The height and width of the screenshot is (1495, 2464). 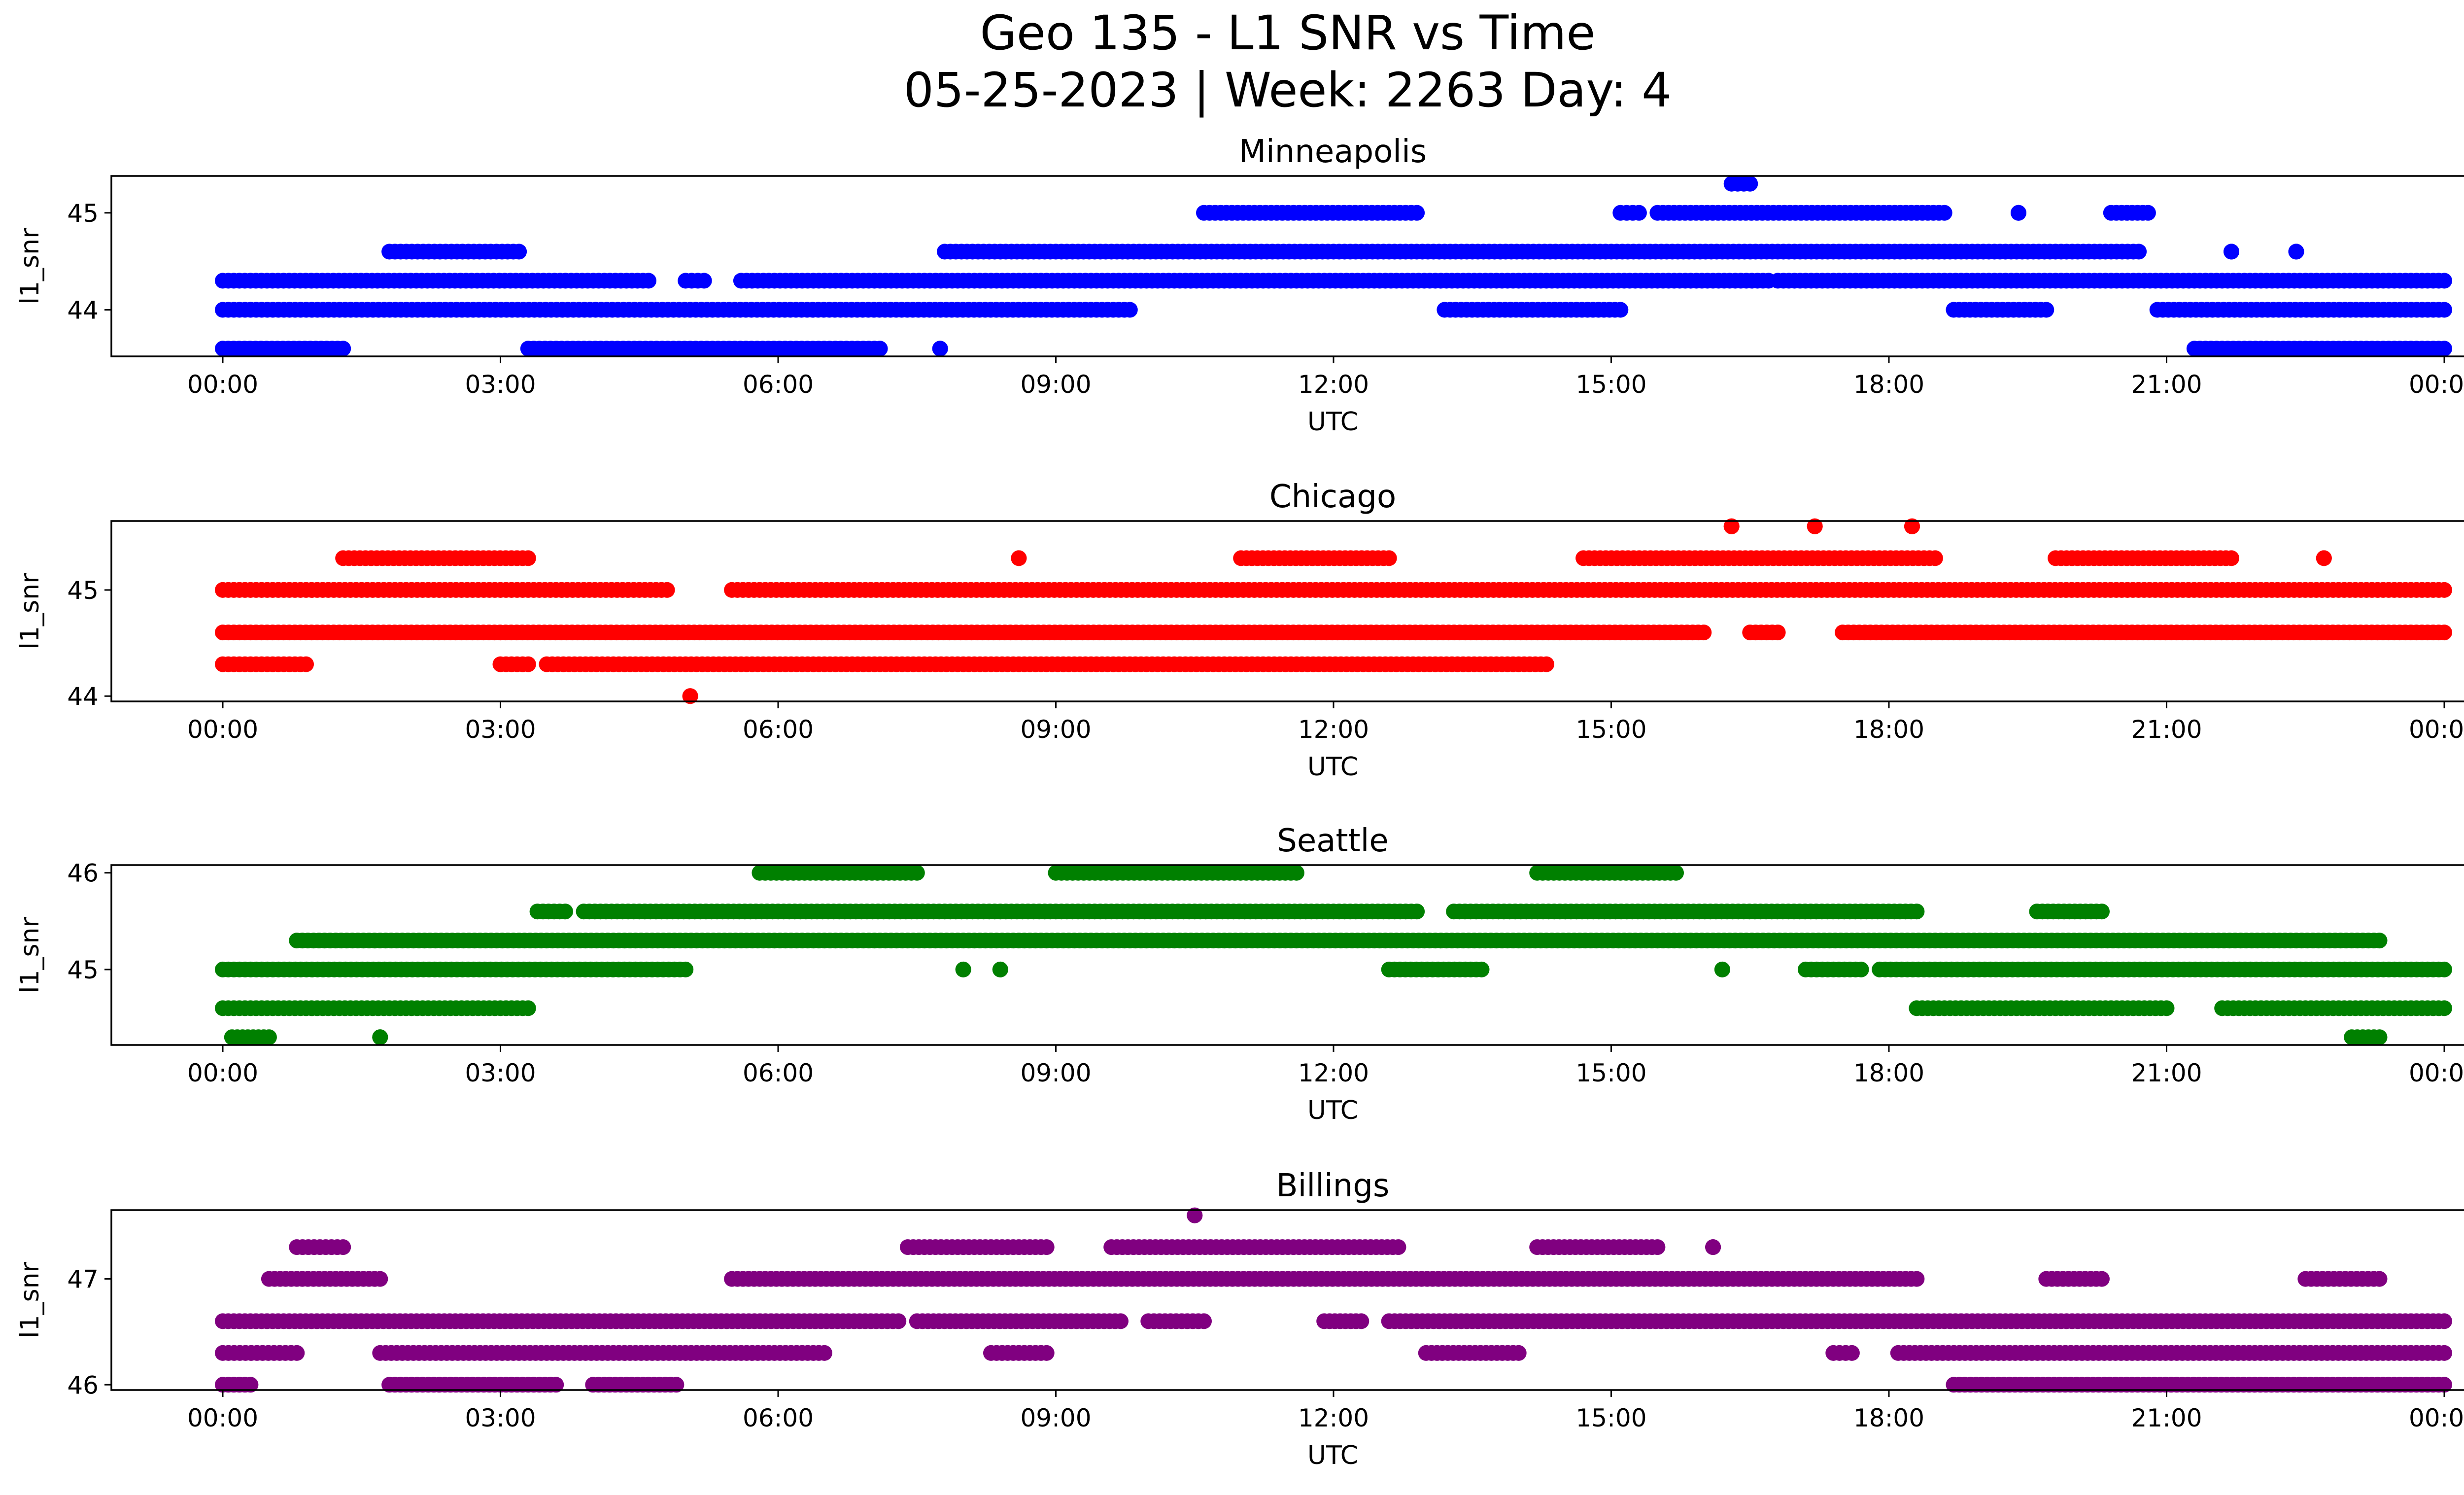 What do you see at coordinates (1288, 33) in the screenshot?
I see `figure-title-line1: Geo 135 - L1 SNR vs Time` at bounding box center [1288, 33].